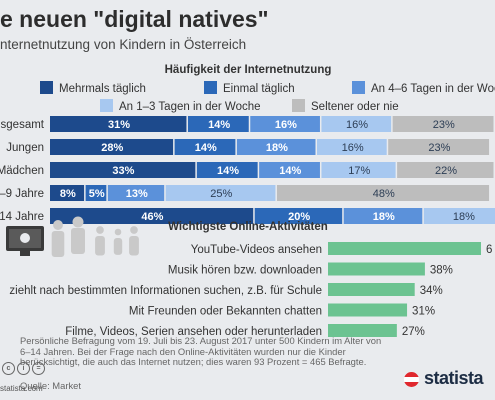  What do you see at coordinates (134, 19) in the screenshot?
I see `page-title: e neuen "digital natives"` at bounding box center [134, 19].